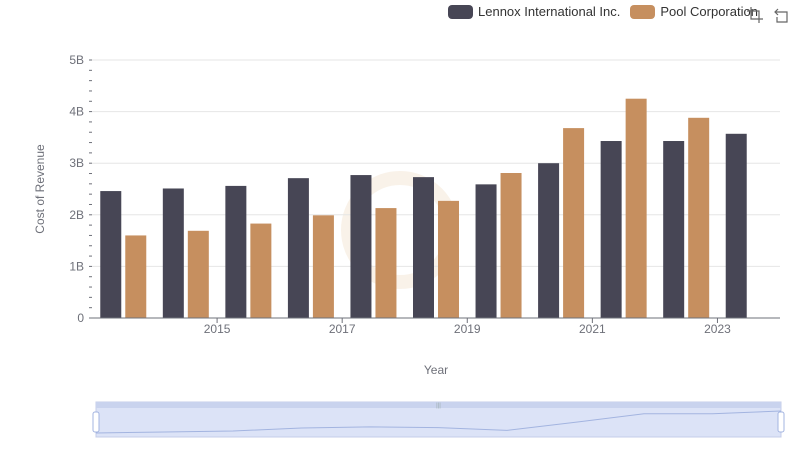 The width and height of the screenshot is (800, 461). I want to click on bar-pool-2022, so click(636, 208).